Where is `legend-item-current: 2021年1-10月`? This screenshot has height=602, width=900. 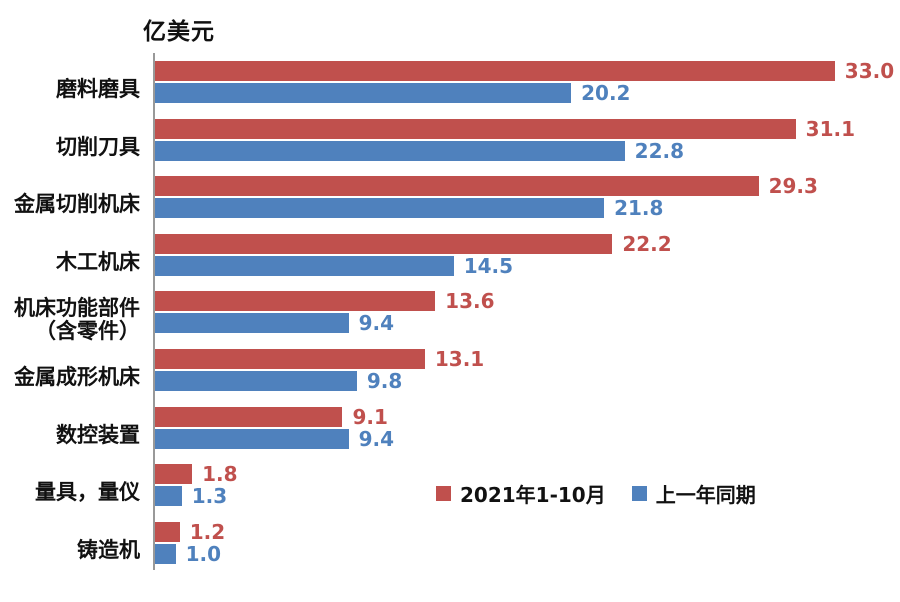 legend-item-current: 2021年1-10月 is located at coordinates (521, 493).